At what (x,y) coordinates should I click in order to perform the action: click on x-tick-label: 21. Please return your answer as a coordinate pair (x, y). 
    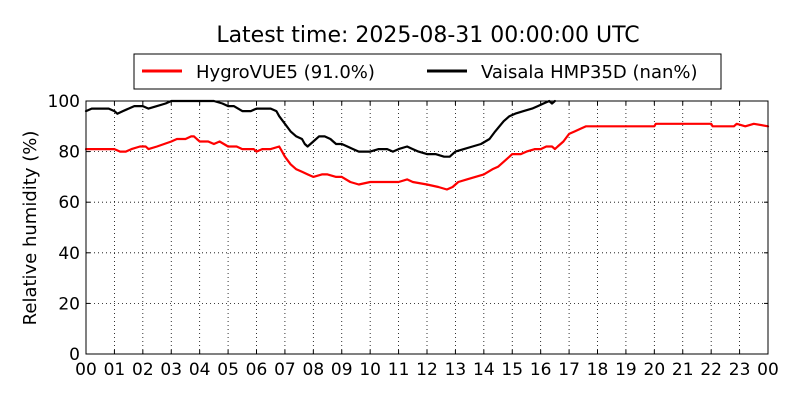
    Looking at the image, I should click on (683, 370).